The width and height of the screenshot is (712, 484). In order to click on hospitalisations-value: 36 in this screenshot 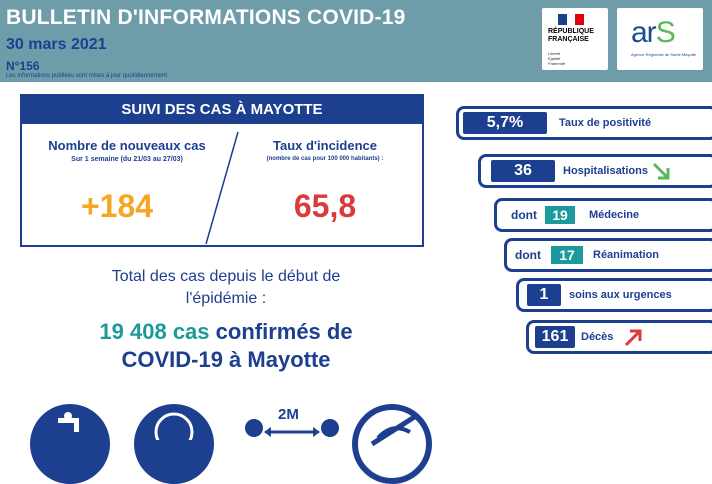, I will do `click(523, 171)`.